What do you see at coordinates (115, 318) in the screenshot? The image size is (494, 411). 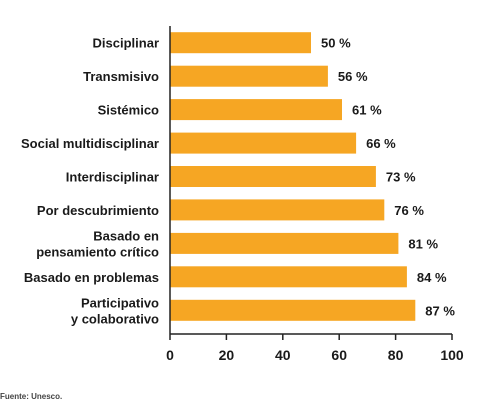 I see `category-label: y colaborativo` at bounding box center [115, 318].